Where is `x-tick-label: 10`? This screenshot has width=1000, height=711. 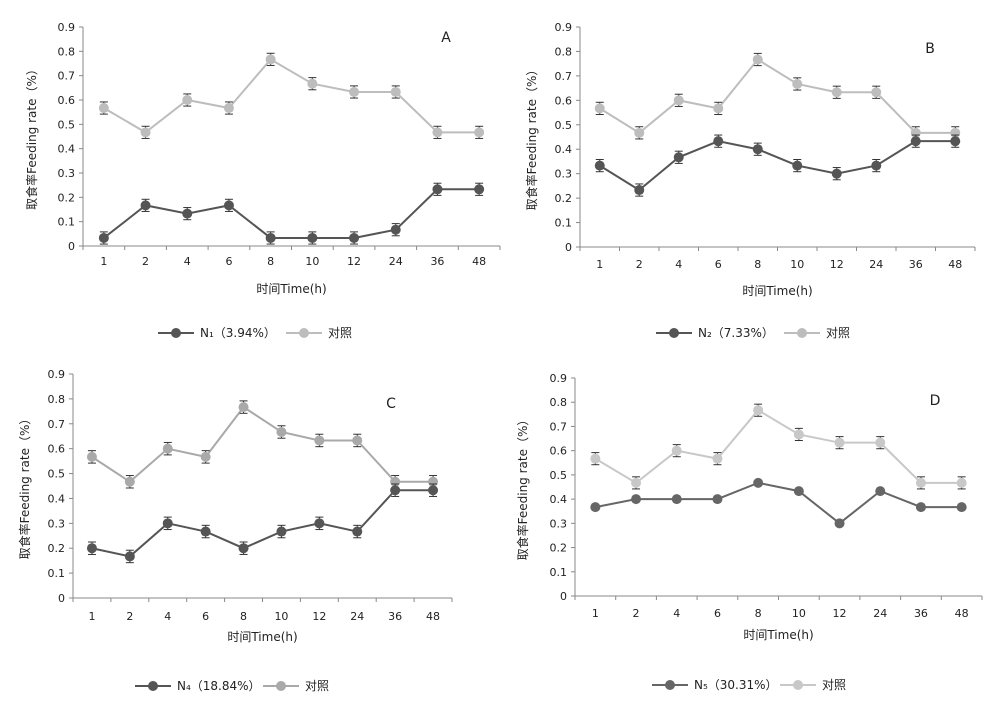 x-tick-label: 10 is located at coordinates (799, 613).